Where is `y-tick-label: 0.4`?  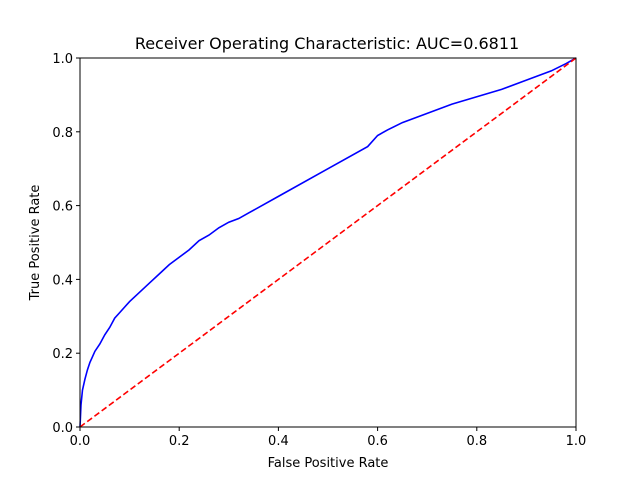
y-tick-label: 0.4 is located at coordinates (62, 280).